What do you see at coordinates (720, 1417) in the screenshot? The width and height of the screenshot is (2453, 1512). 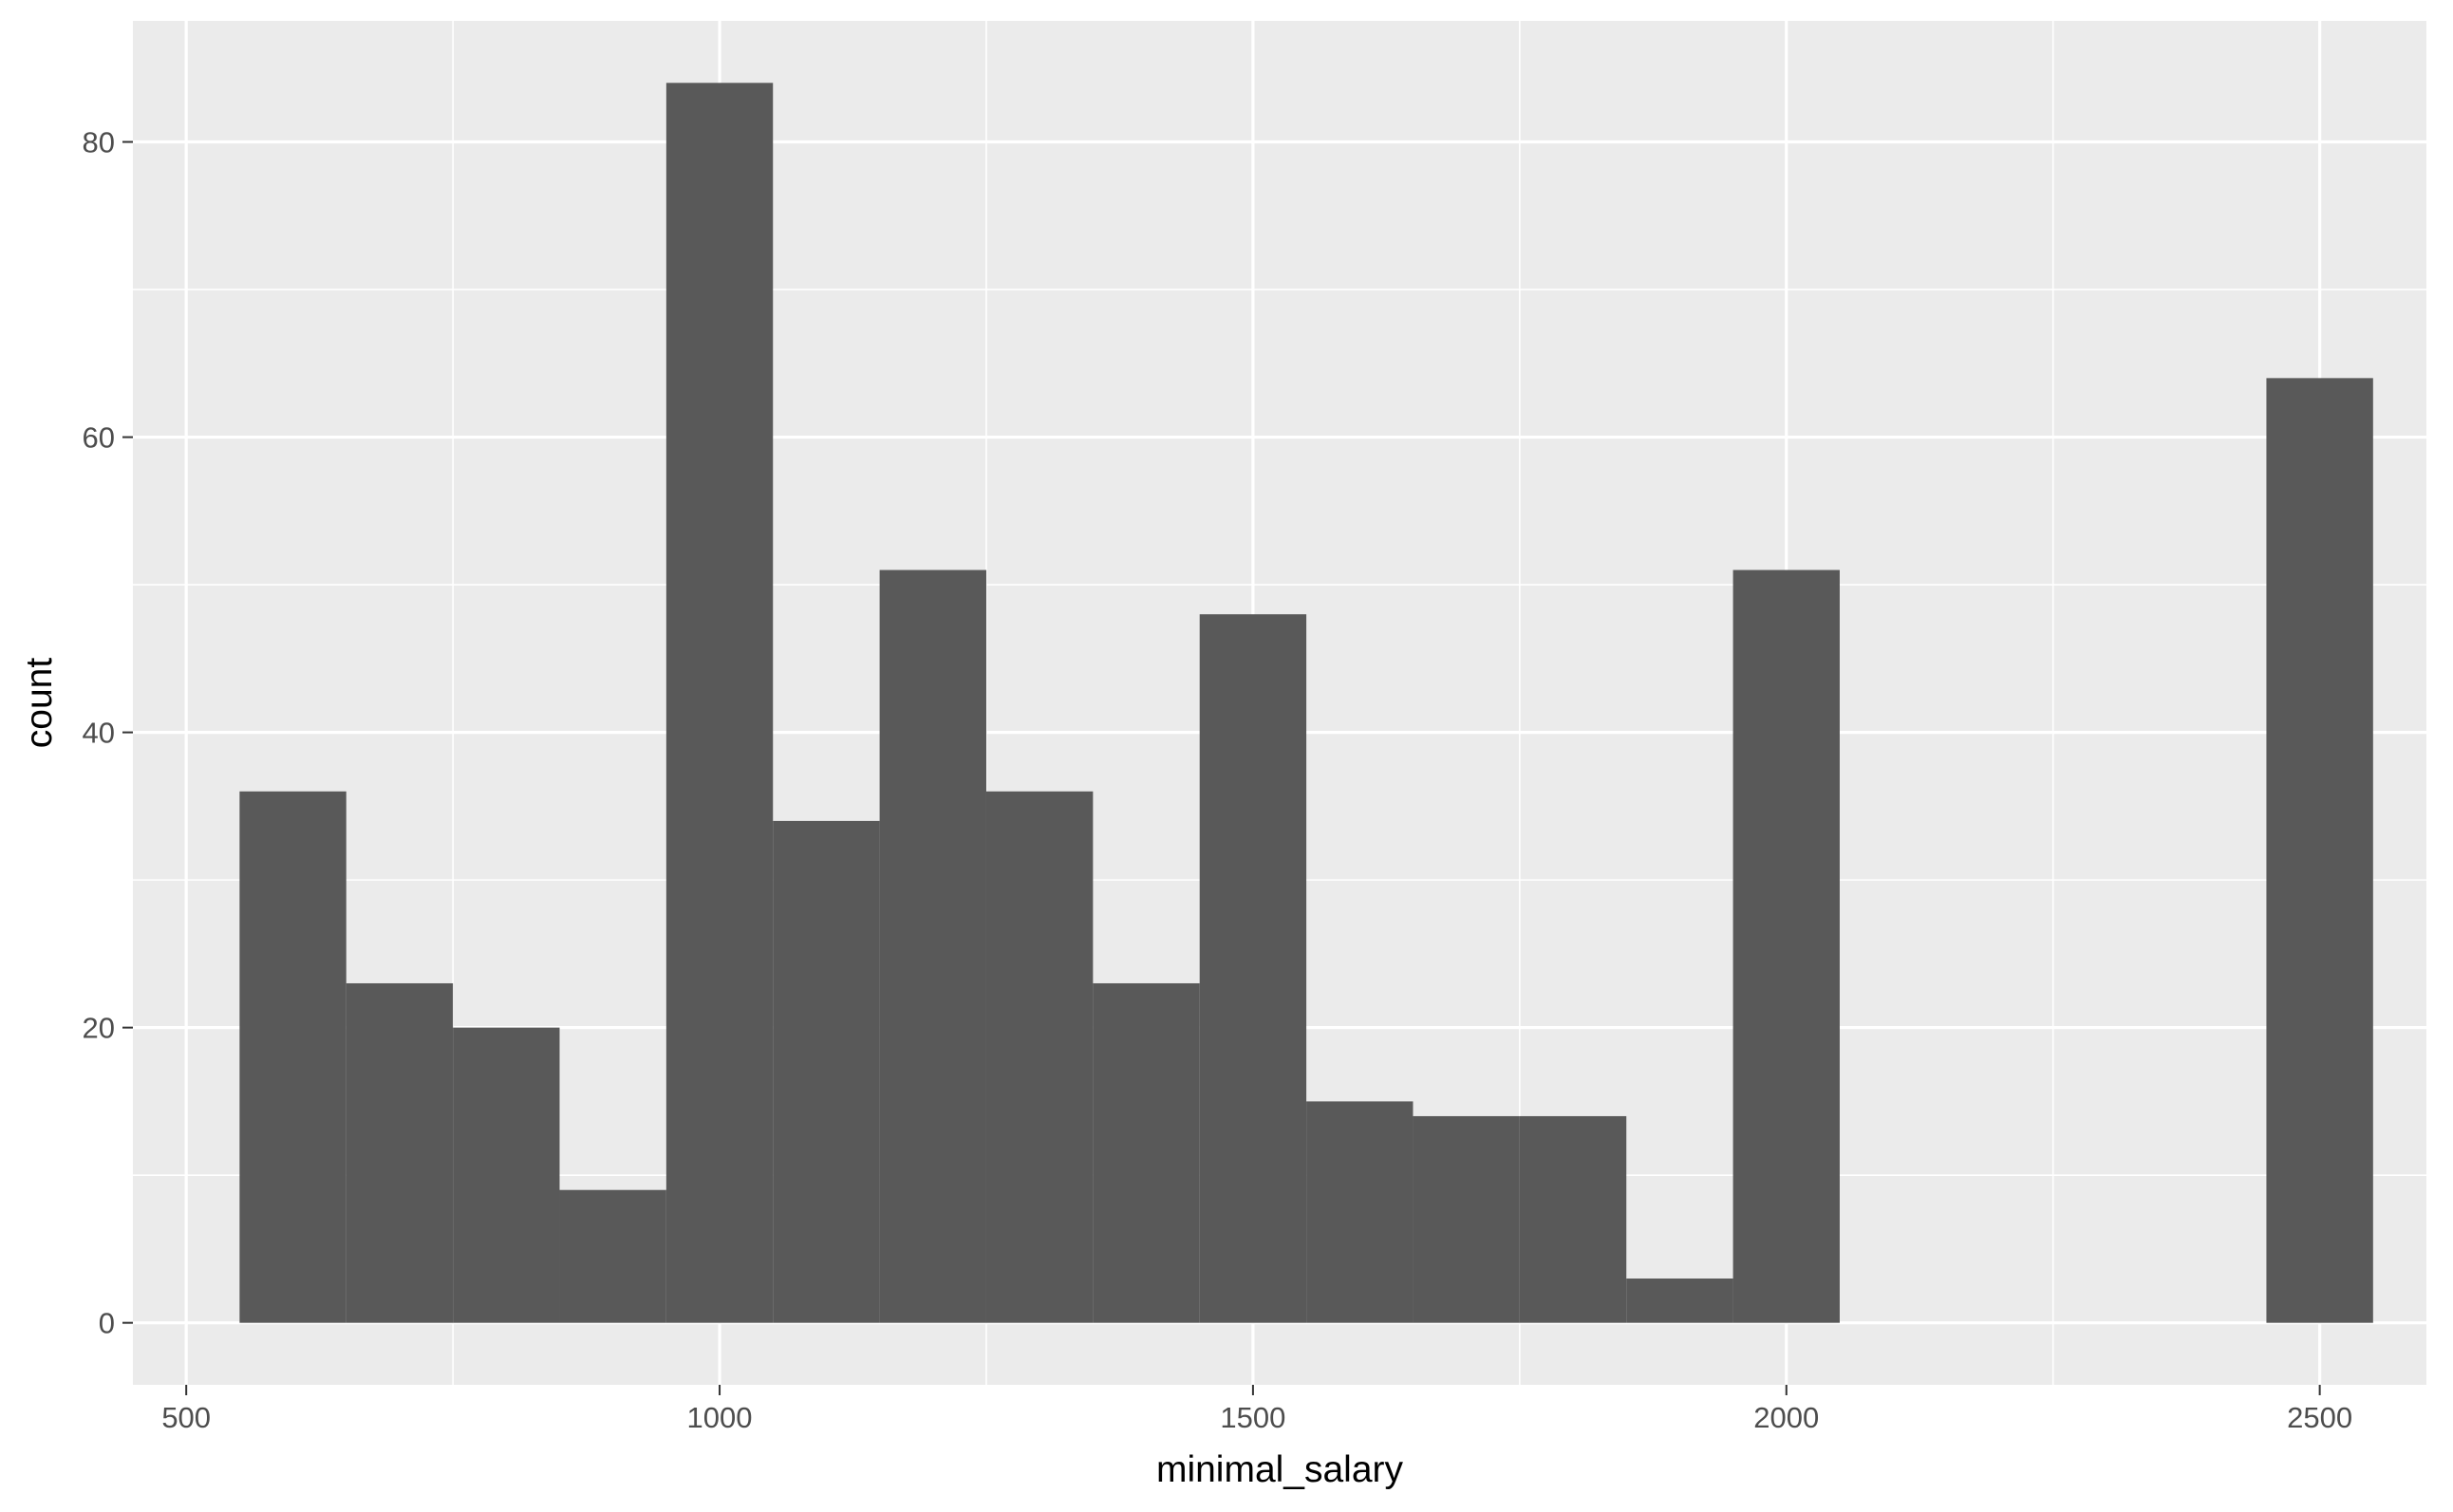 I see `x-tick-label: 1000` at bounding box center [720, 1417].